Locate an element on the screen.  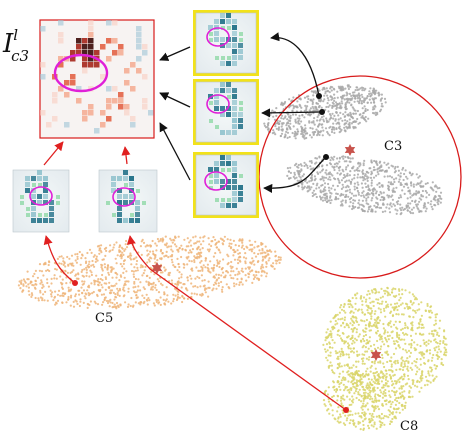
heatmap-title: Il c3 is located at coordinates (15, 45).